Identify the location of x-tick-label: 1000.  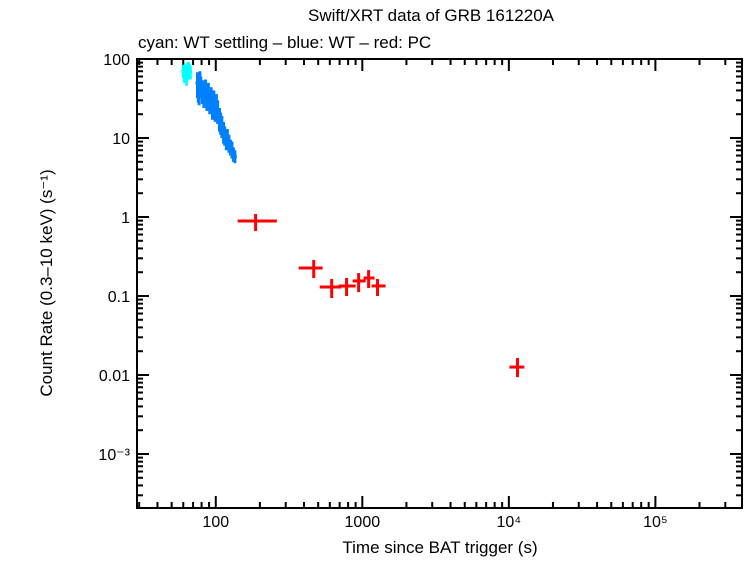
(363, 522).